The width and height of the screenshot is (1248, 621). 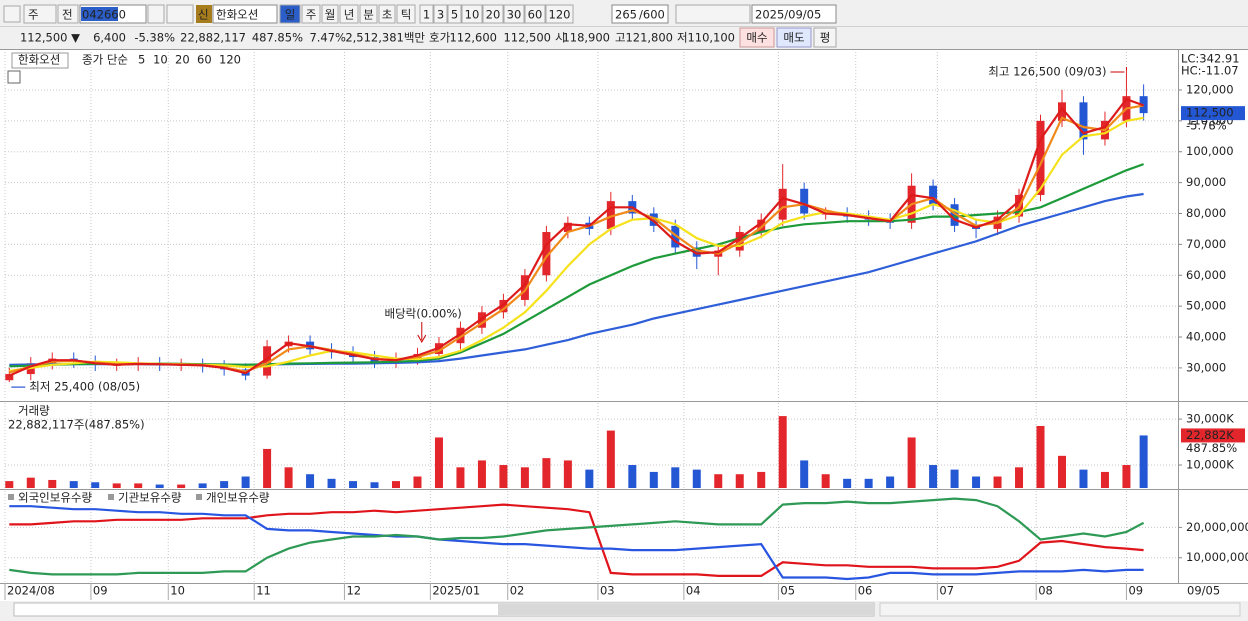 I want to click on x-tick-label: 08, so click(x=1045, y=591).